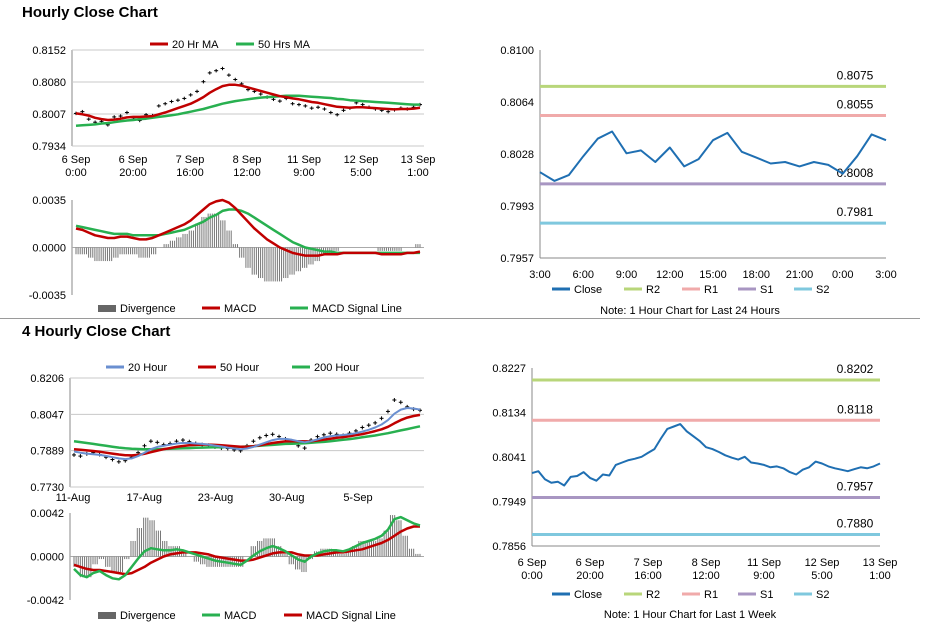 This screenshot has width=928, height=638. I want to click on four-hourly-levels-x-tick: 16:00, so click(648, 576).